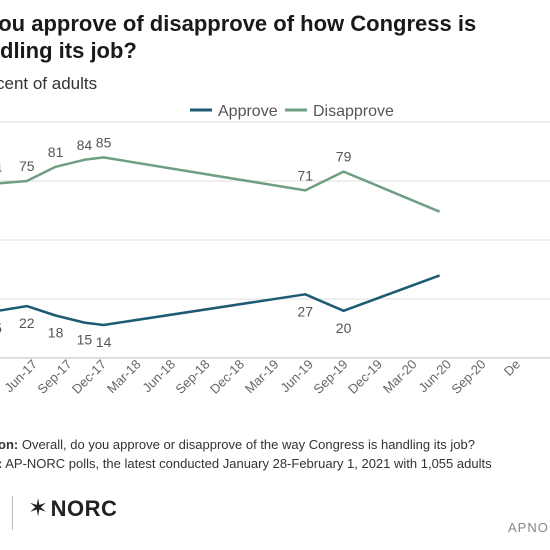 The height and width of the screenshot is (550, 550). Describe the element at coordinates (124, 377) in the screenshot. I see `x-tick-label: Mar-18` at that location.